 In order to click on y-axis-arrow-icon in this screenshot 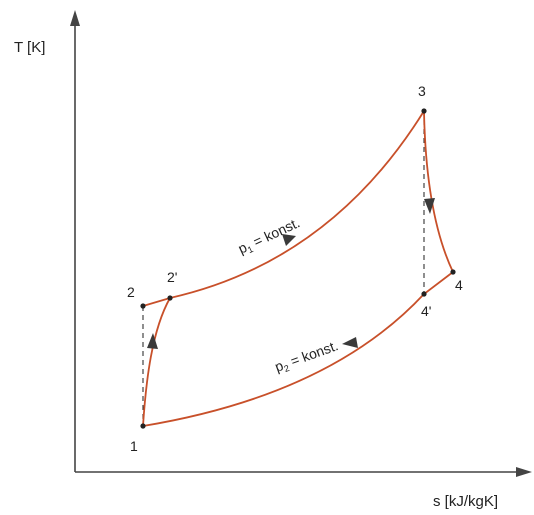, I will do `click(75, 18)`.